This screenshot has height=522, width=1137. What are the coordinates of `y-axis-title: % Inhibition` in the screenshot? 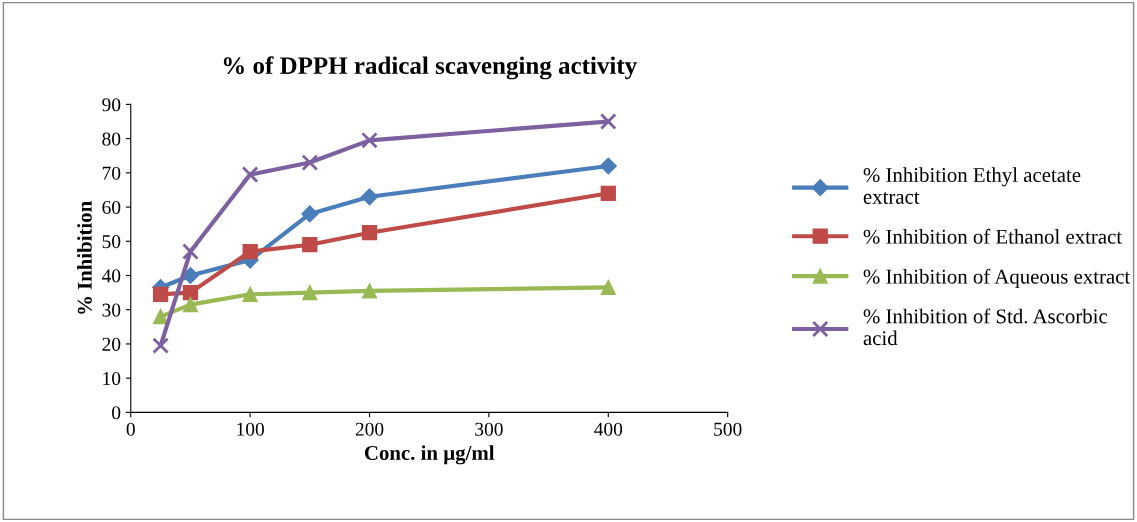 It's located at (84, 257).